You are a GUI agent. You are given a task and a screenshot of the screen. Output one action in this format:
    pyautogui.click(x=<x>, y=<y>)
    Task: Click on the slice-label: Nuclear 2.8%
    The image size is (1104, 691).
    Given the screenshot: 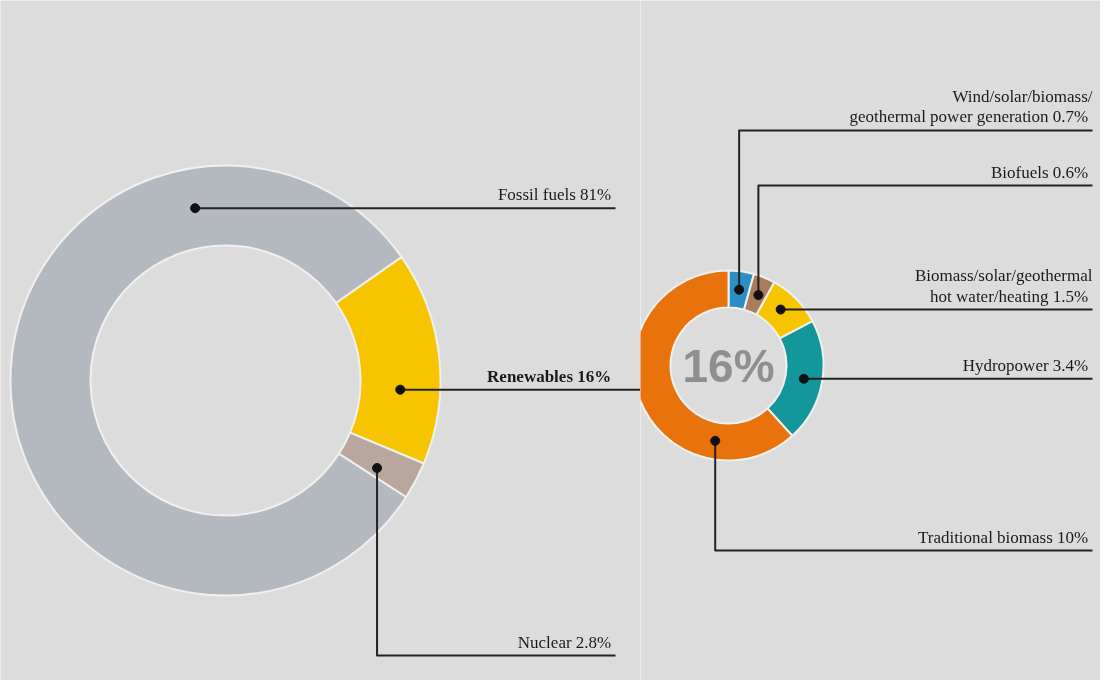 What is the action you would take?
    pyautogui.click(x=564, y=642)
    